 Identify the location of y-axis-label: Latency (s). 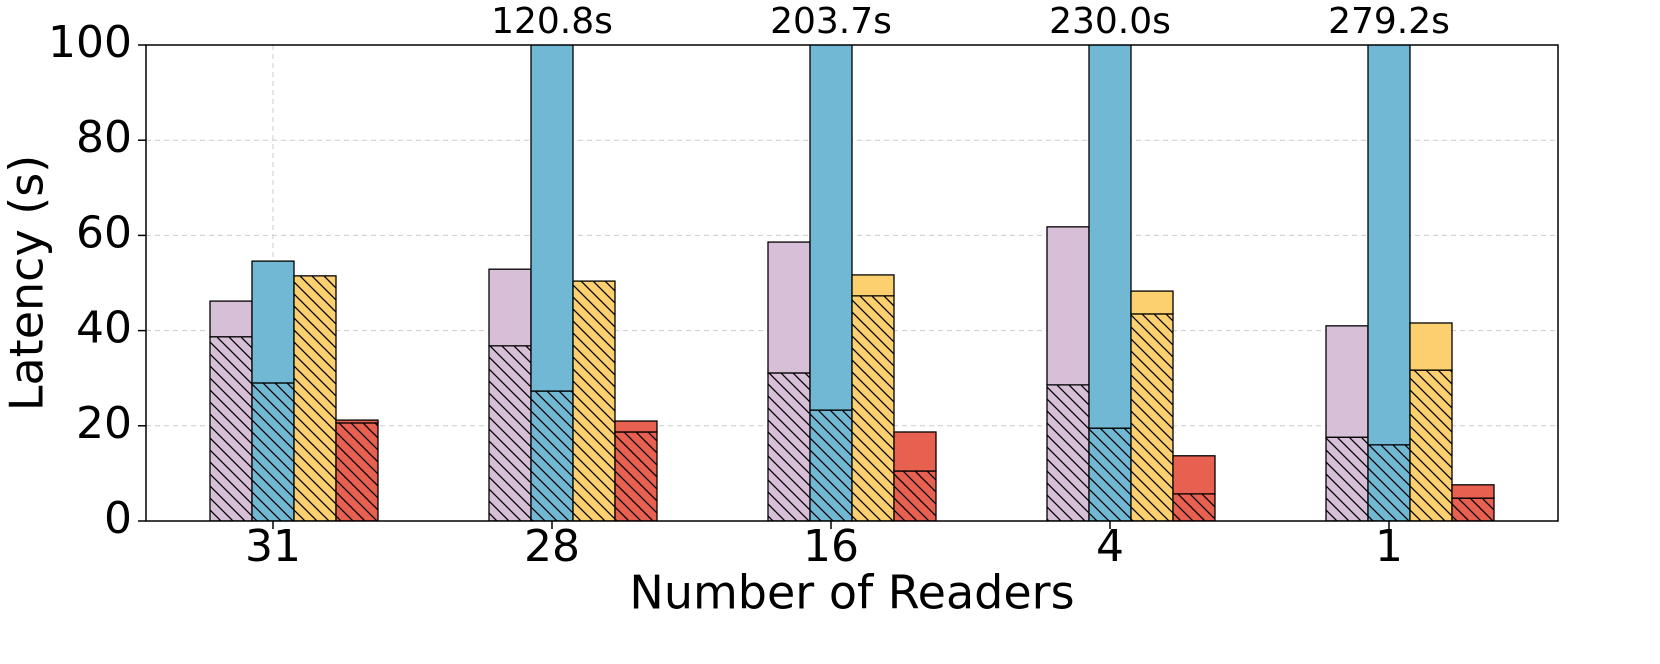
(27, 283).